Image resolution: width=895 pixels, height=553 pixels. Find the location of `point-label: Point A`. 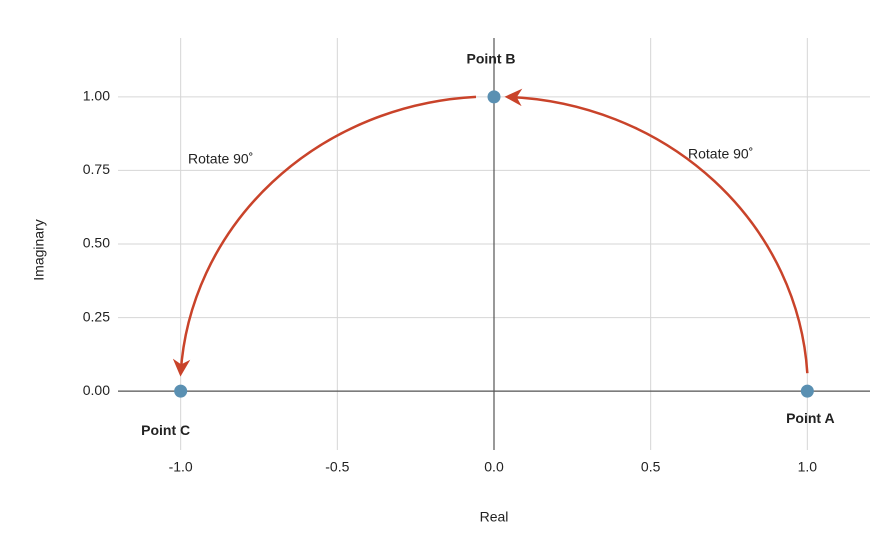

point-label: Point A is located at coordinates (810, 418).